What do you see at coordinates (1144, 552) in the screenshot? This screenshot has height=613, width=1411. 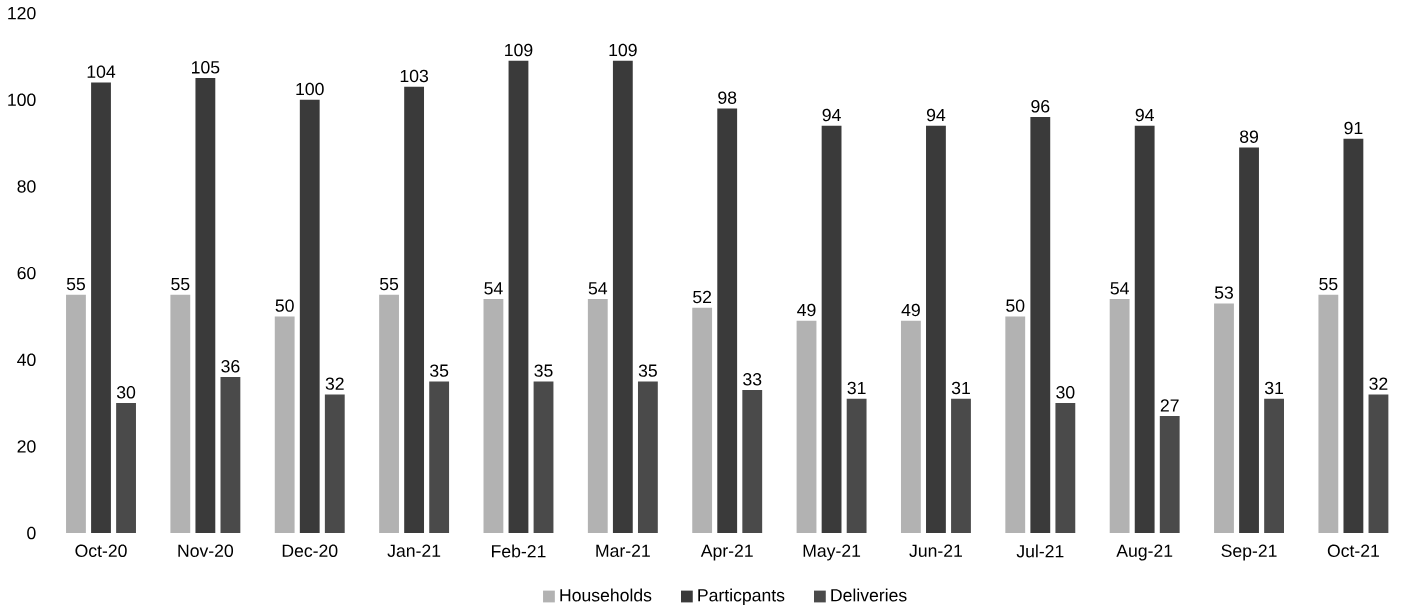 I see `x-tick-label: Aug-21` at bounding box center [1144, 552].